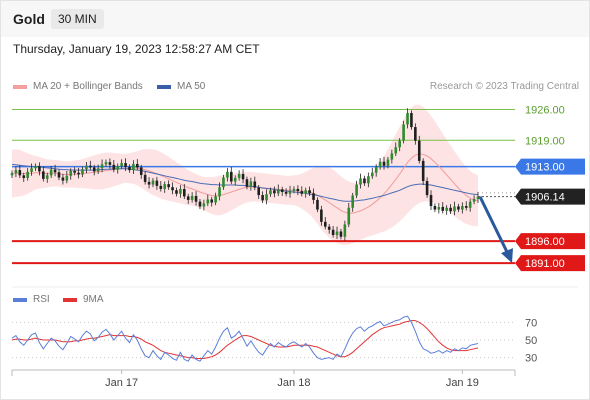 The height and width of the screenshot is (400, 590). I want to click on forecast-arrow-head, so click(507, 256).